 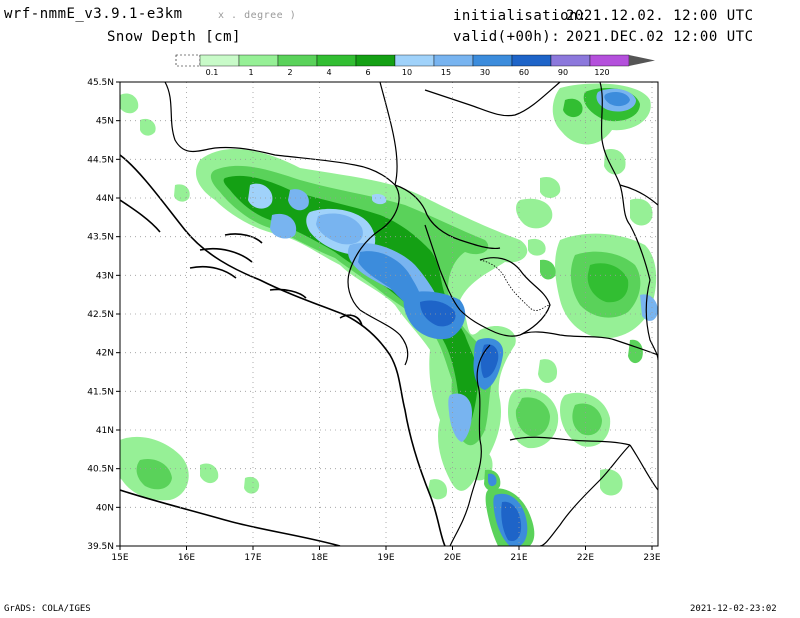 What do you see at coordinates (105, 508) in the screenshot?
I see `lat-tick-label: 40N` at bounding box center [105, 508].